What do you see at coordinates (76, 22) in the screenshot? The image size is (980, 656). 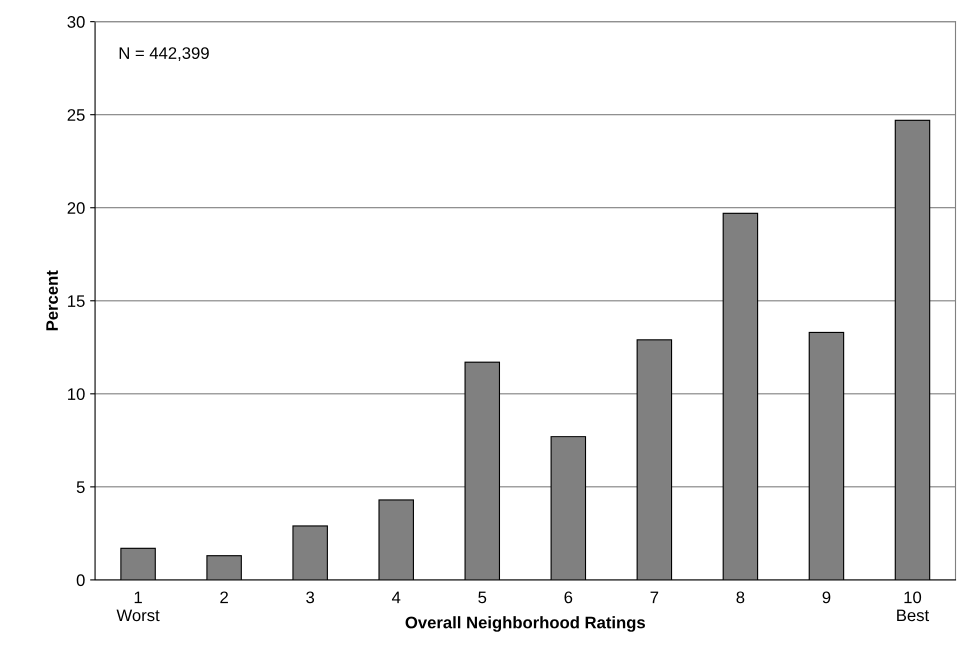 I see `y-tick-label: 30` at bounding box center [76, 22].